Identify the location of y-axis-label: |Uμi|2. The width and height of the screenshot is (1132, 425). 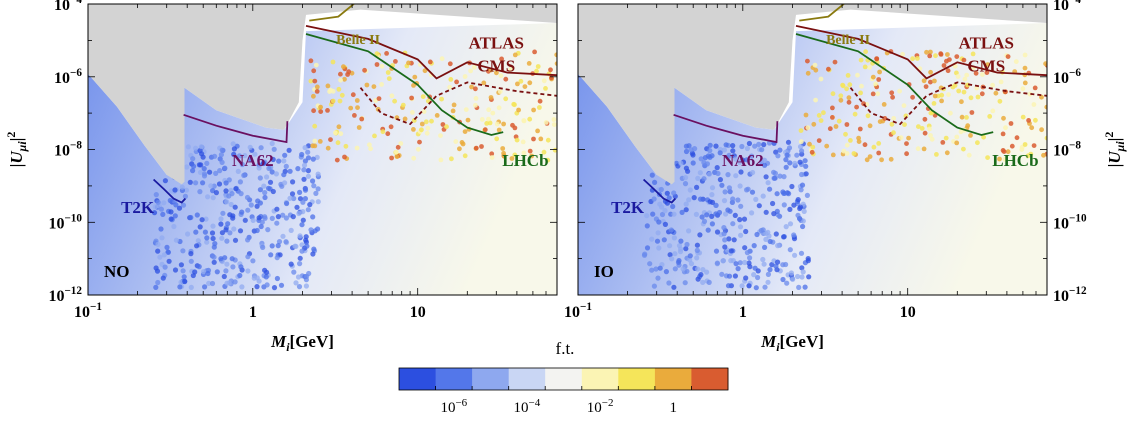
(16, 150).